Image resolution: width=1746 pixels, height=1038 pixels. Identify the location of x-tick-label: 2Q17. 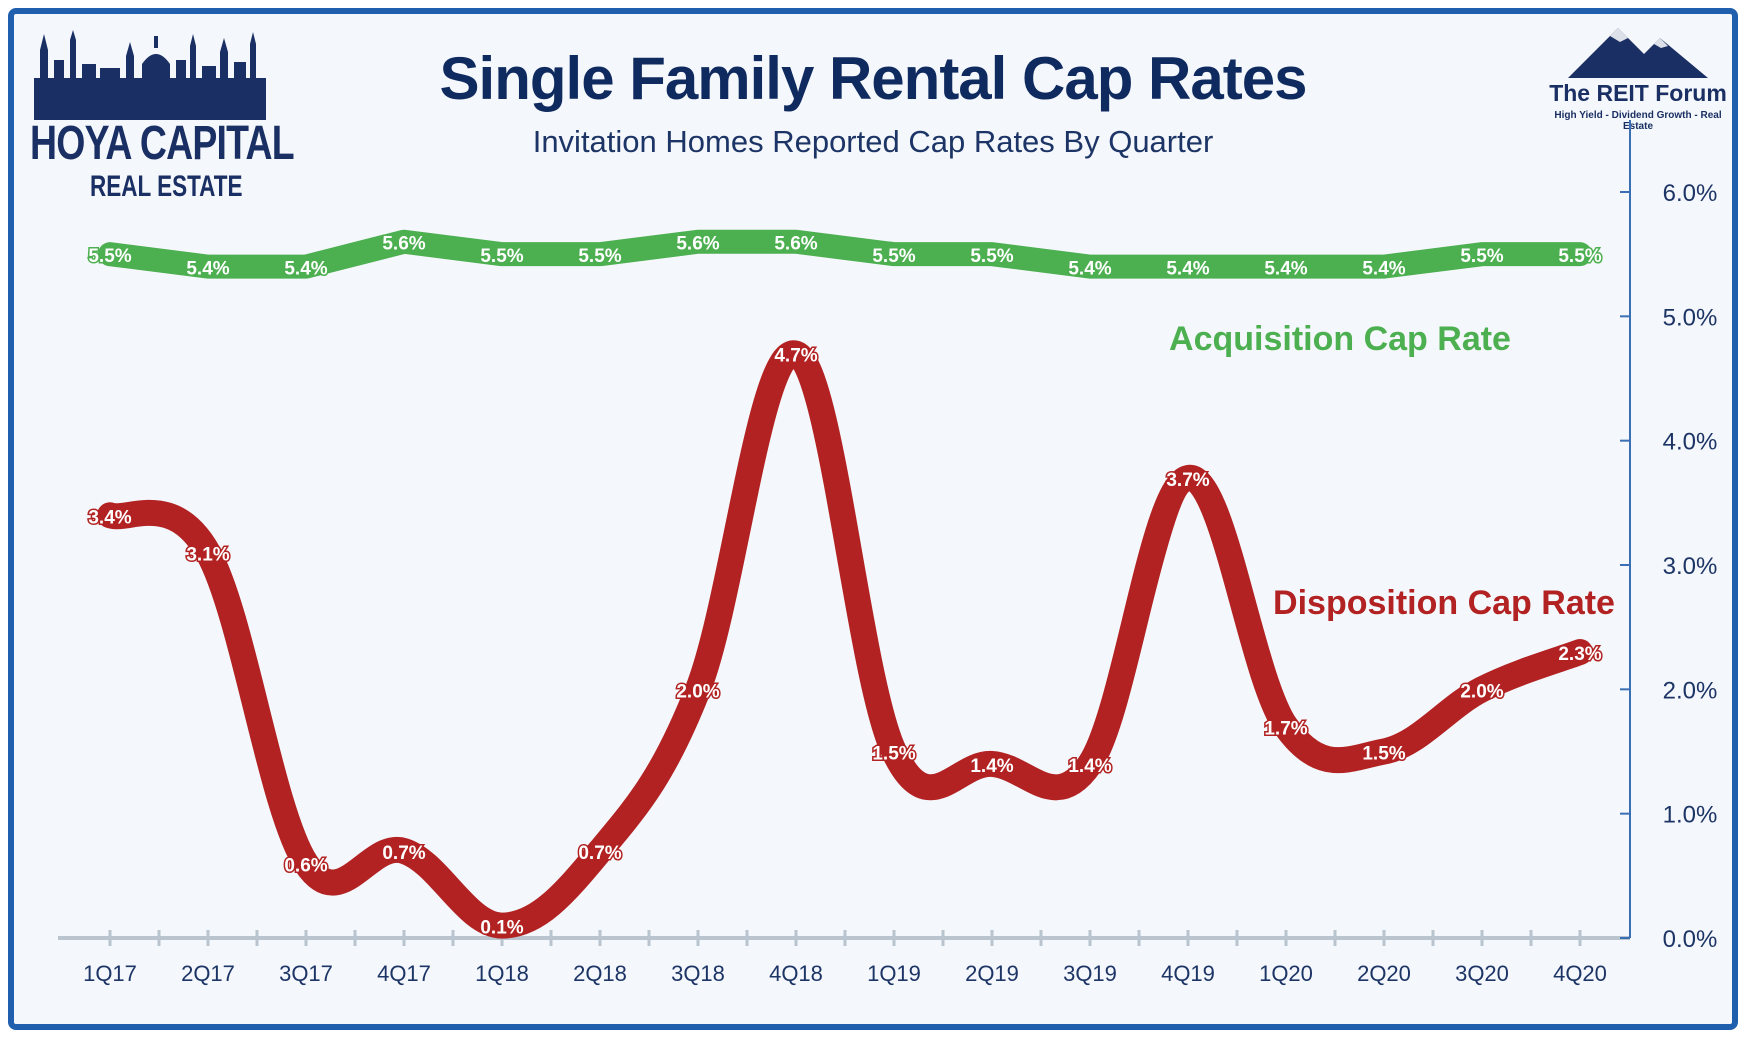
(208, 973).